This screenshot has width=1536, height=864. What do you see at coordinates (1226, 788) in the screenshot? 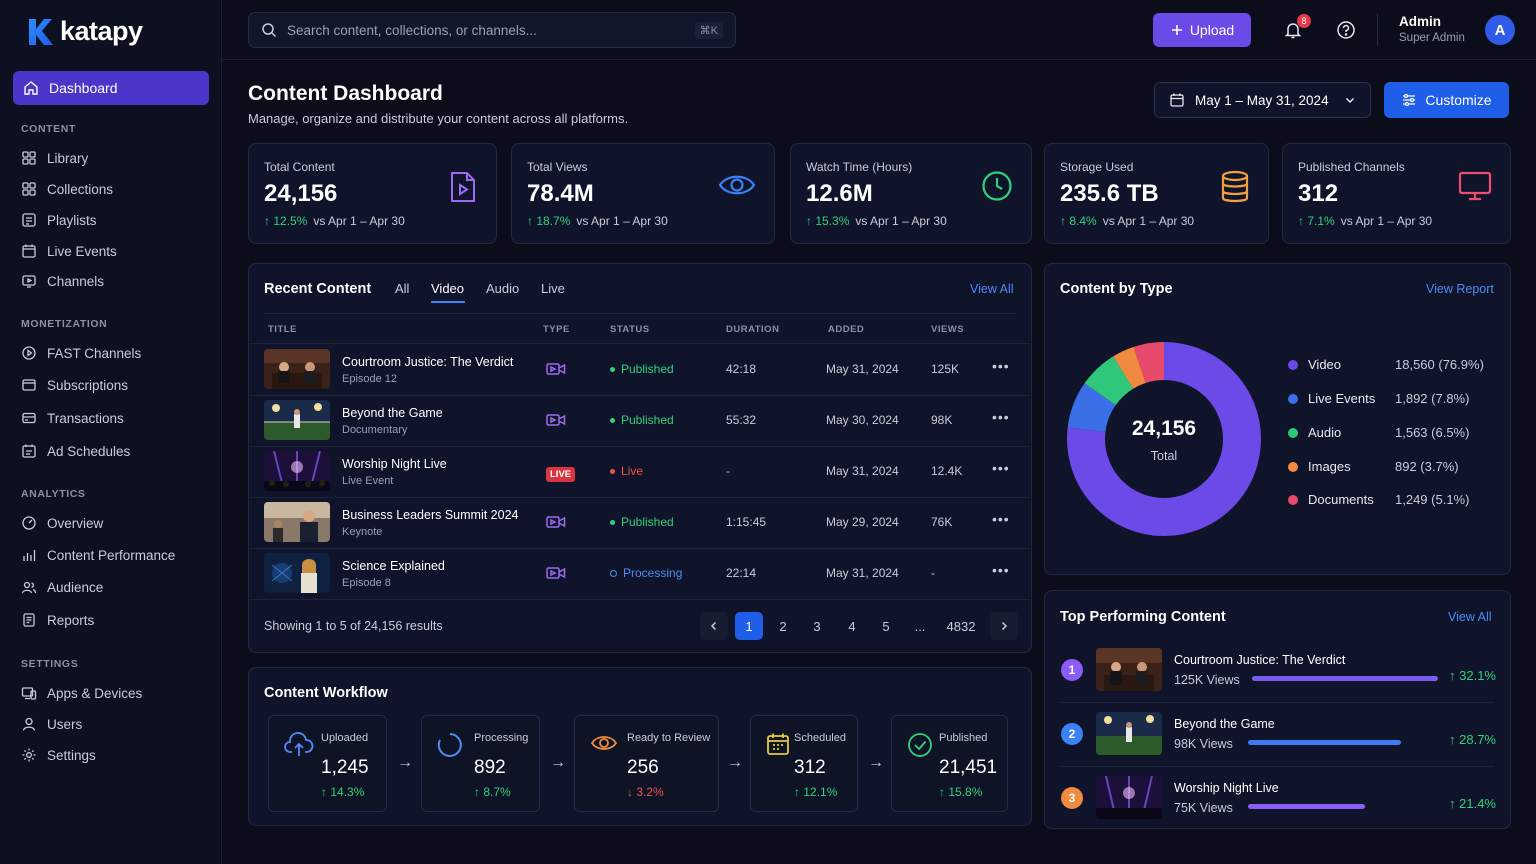
I see `top-item-title: Worship Night Live` at bounding box center [1226, 788].